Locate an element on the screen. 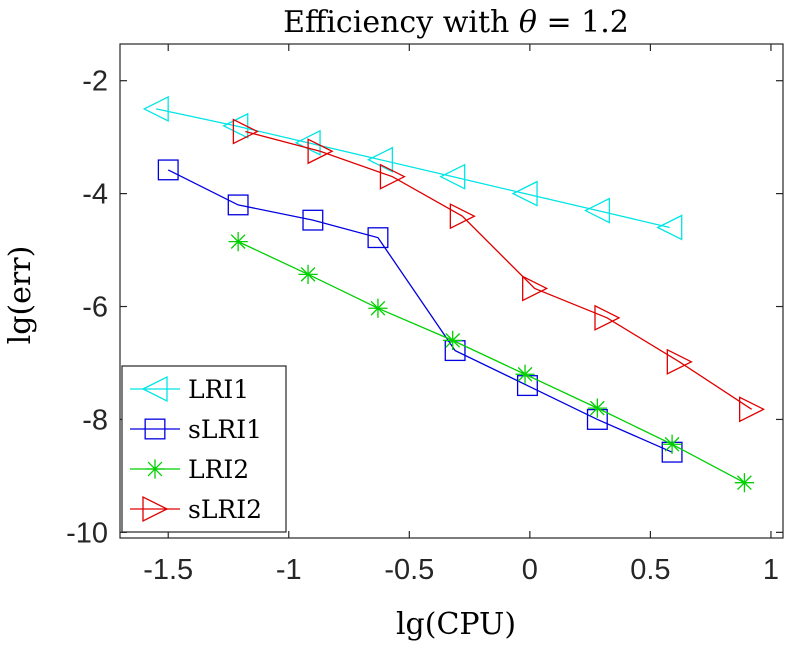 This screenshot has height=646, width=793. x-axis-label: lg(CPU) is located at coordinates (456, 624).